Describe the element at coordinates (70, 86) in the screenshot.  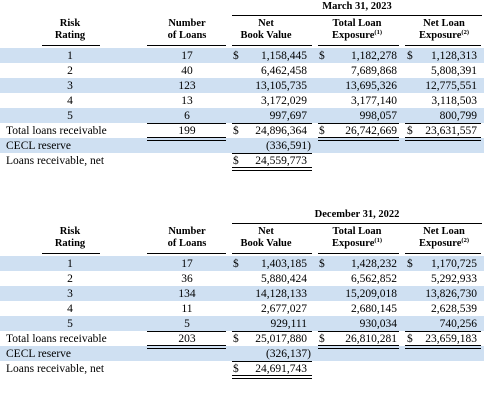
I see `risk-rating-cell: 3` at that location.